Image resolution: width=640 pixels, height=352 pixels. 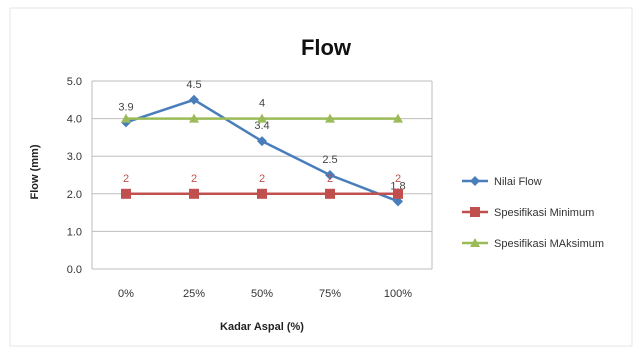 I want to click on y-tick-label: 3.0, so click(x=74, y=157).